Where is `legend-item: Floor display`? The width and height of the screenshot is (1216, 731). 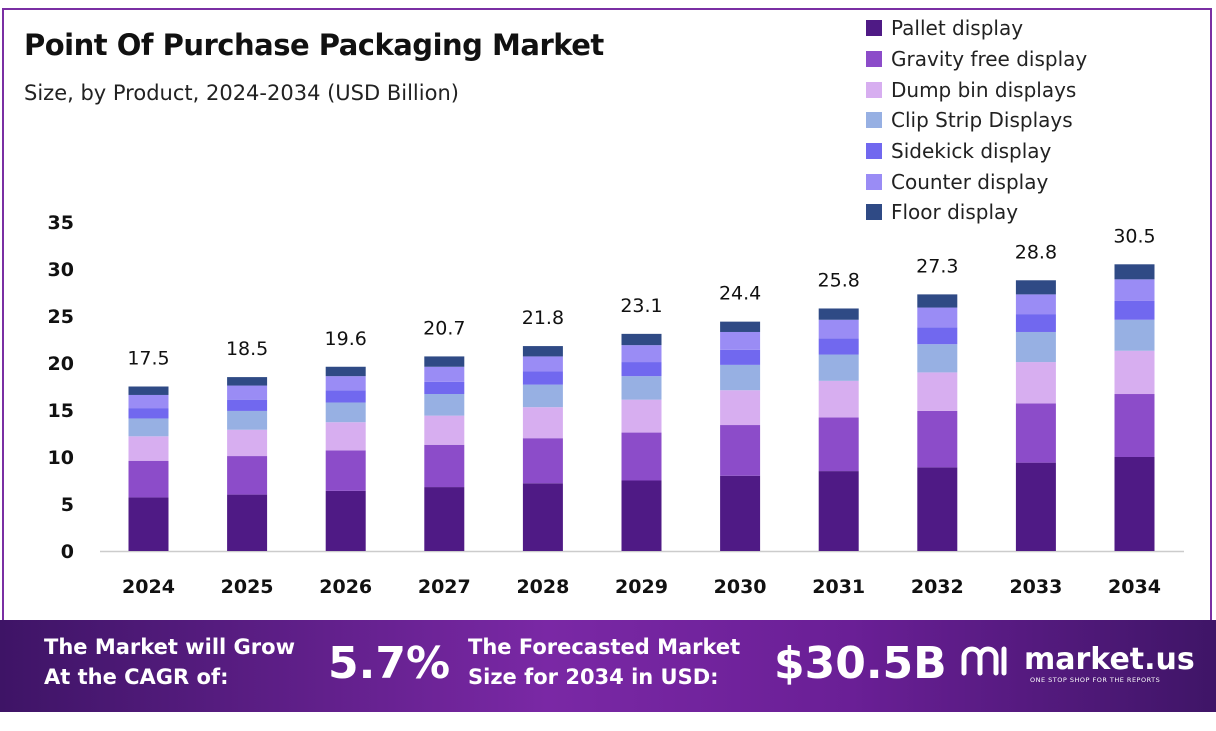 legend-item: Floor display is located at coordinates (976, 212).